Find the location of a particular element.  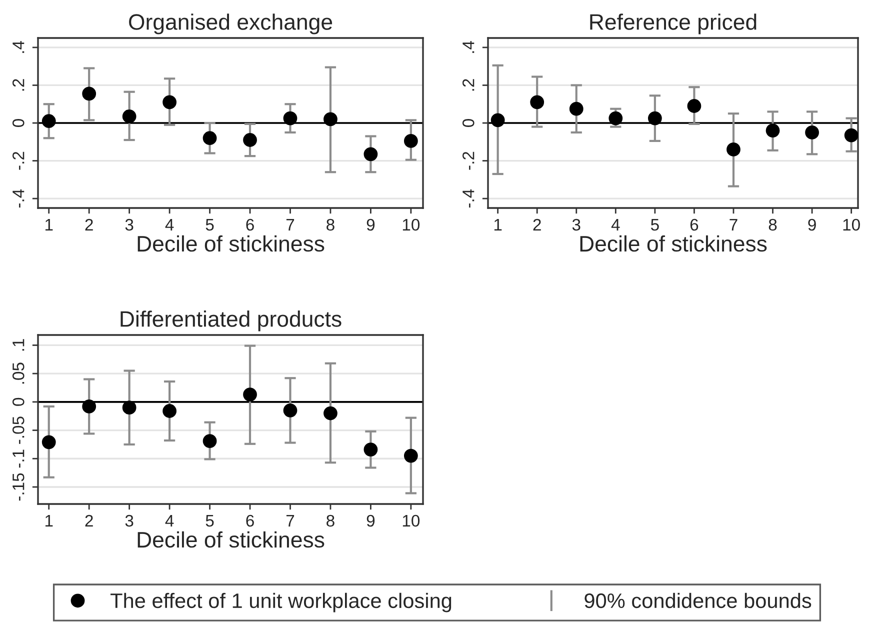

legend-label: The effect of 1 unit workplace closing is located at coordinates (281, 602).